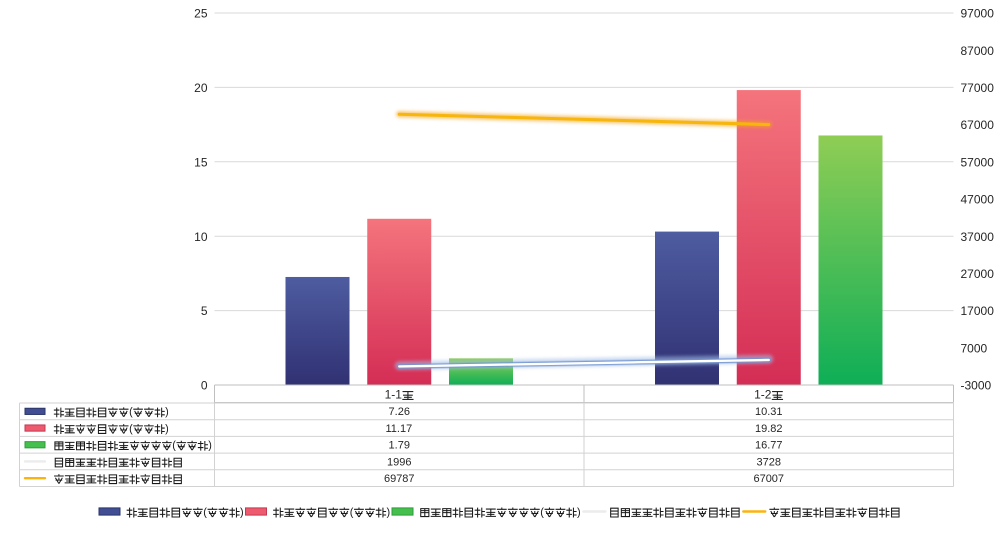 Image resolution: width=1000 pixels, height=543 pixels. What do you see at coordinates (769, 462) in the screenshot?
I see `svg-text: 3728` at bounding box center [769, 462].